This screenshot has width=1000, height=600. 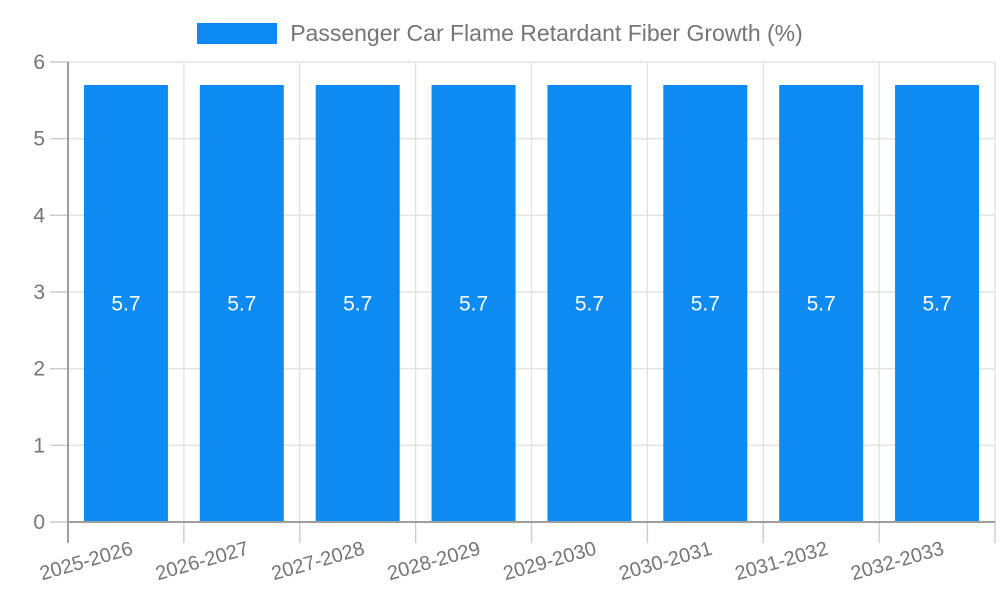 What do you see at coordinates (39, 215) in the screenshot?
I see `y-tick-label: 4` at bounding box center [39, 215].